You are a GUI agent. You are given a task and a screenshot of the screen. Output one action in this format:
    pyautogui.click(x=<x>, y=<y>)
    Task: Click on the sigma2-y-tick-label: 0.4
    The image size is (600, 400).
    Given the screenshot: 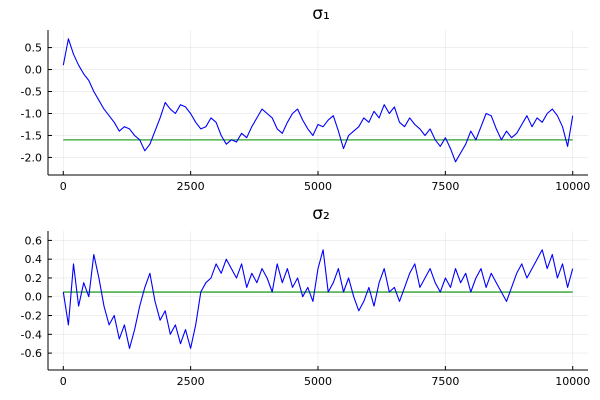 What is the action you would take?
    pyautogui.click(x=34, y=259)
    